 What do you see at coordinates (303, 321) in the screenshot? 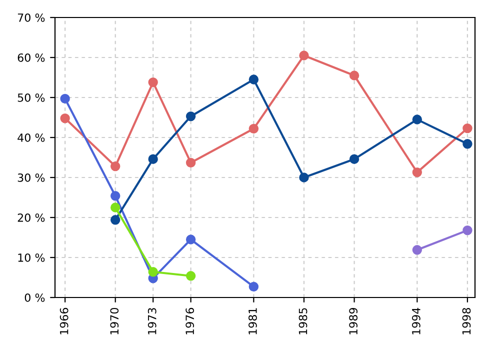
I see `x-tick-label: 1985` at bounding box center [303, 321].